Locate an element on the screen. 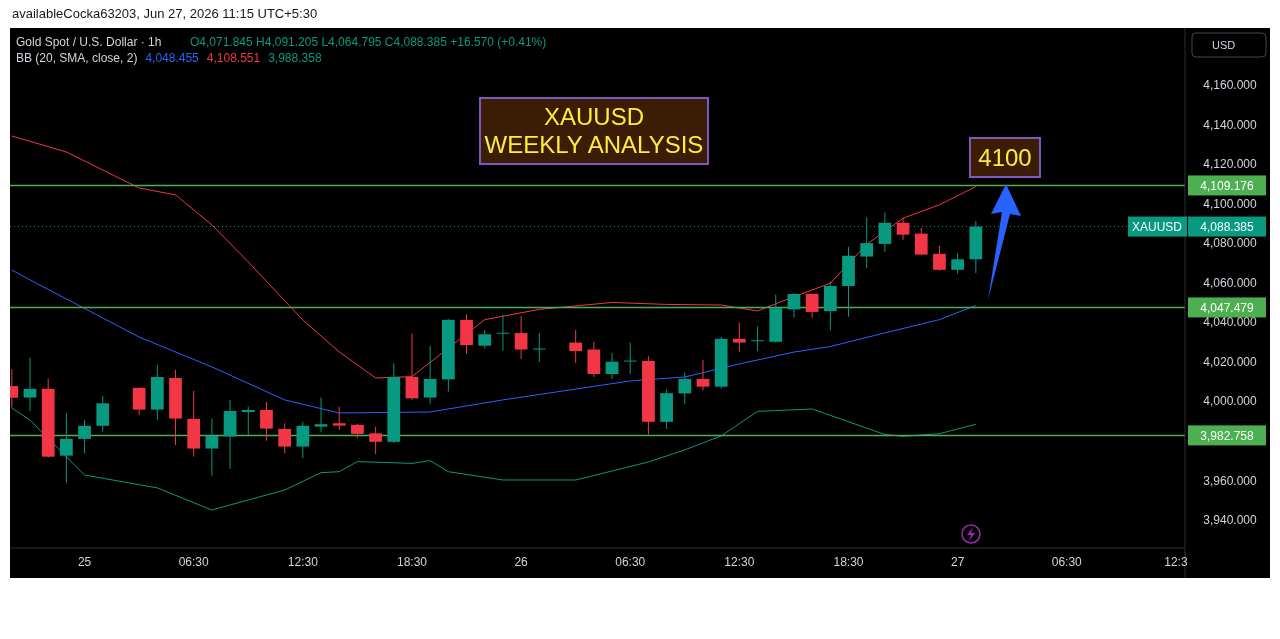 Image resolution: width=1280 pixels, height=639 pixels. y-tick-label: 4,140.000 is located at coordinates (1230, 124).